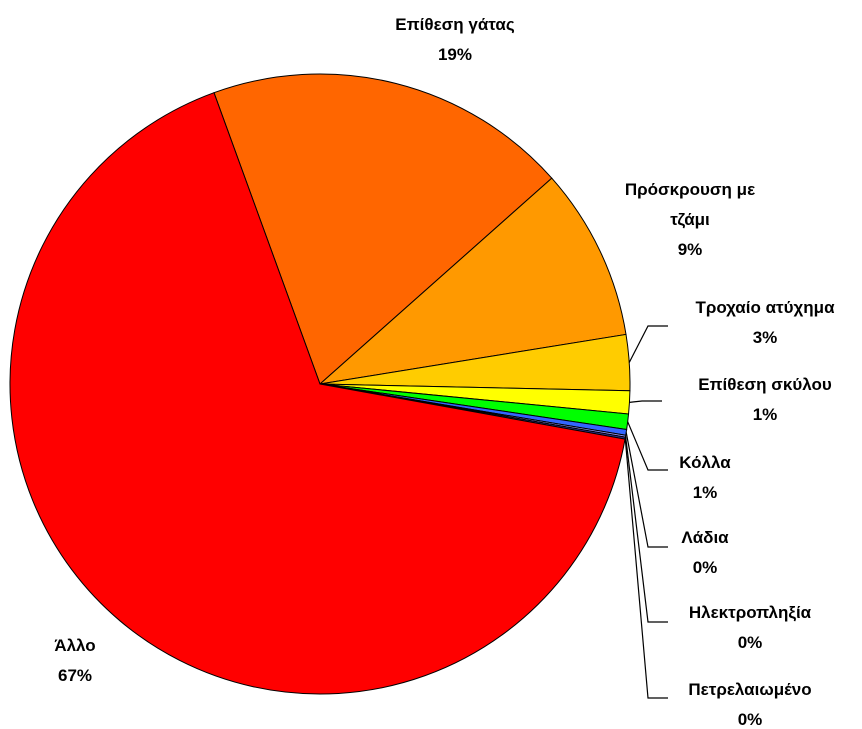 This screenshot has height=729, width=862. Describe the element at coordinates (749, 702) in the screenshot. I see `slice-label: Πετρελαιωμένο 0%` at that location.